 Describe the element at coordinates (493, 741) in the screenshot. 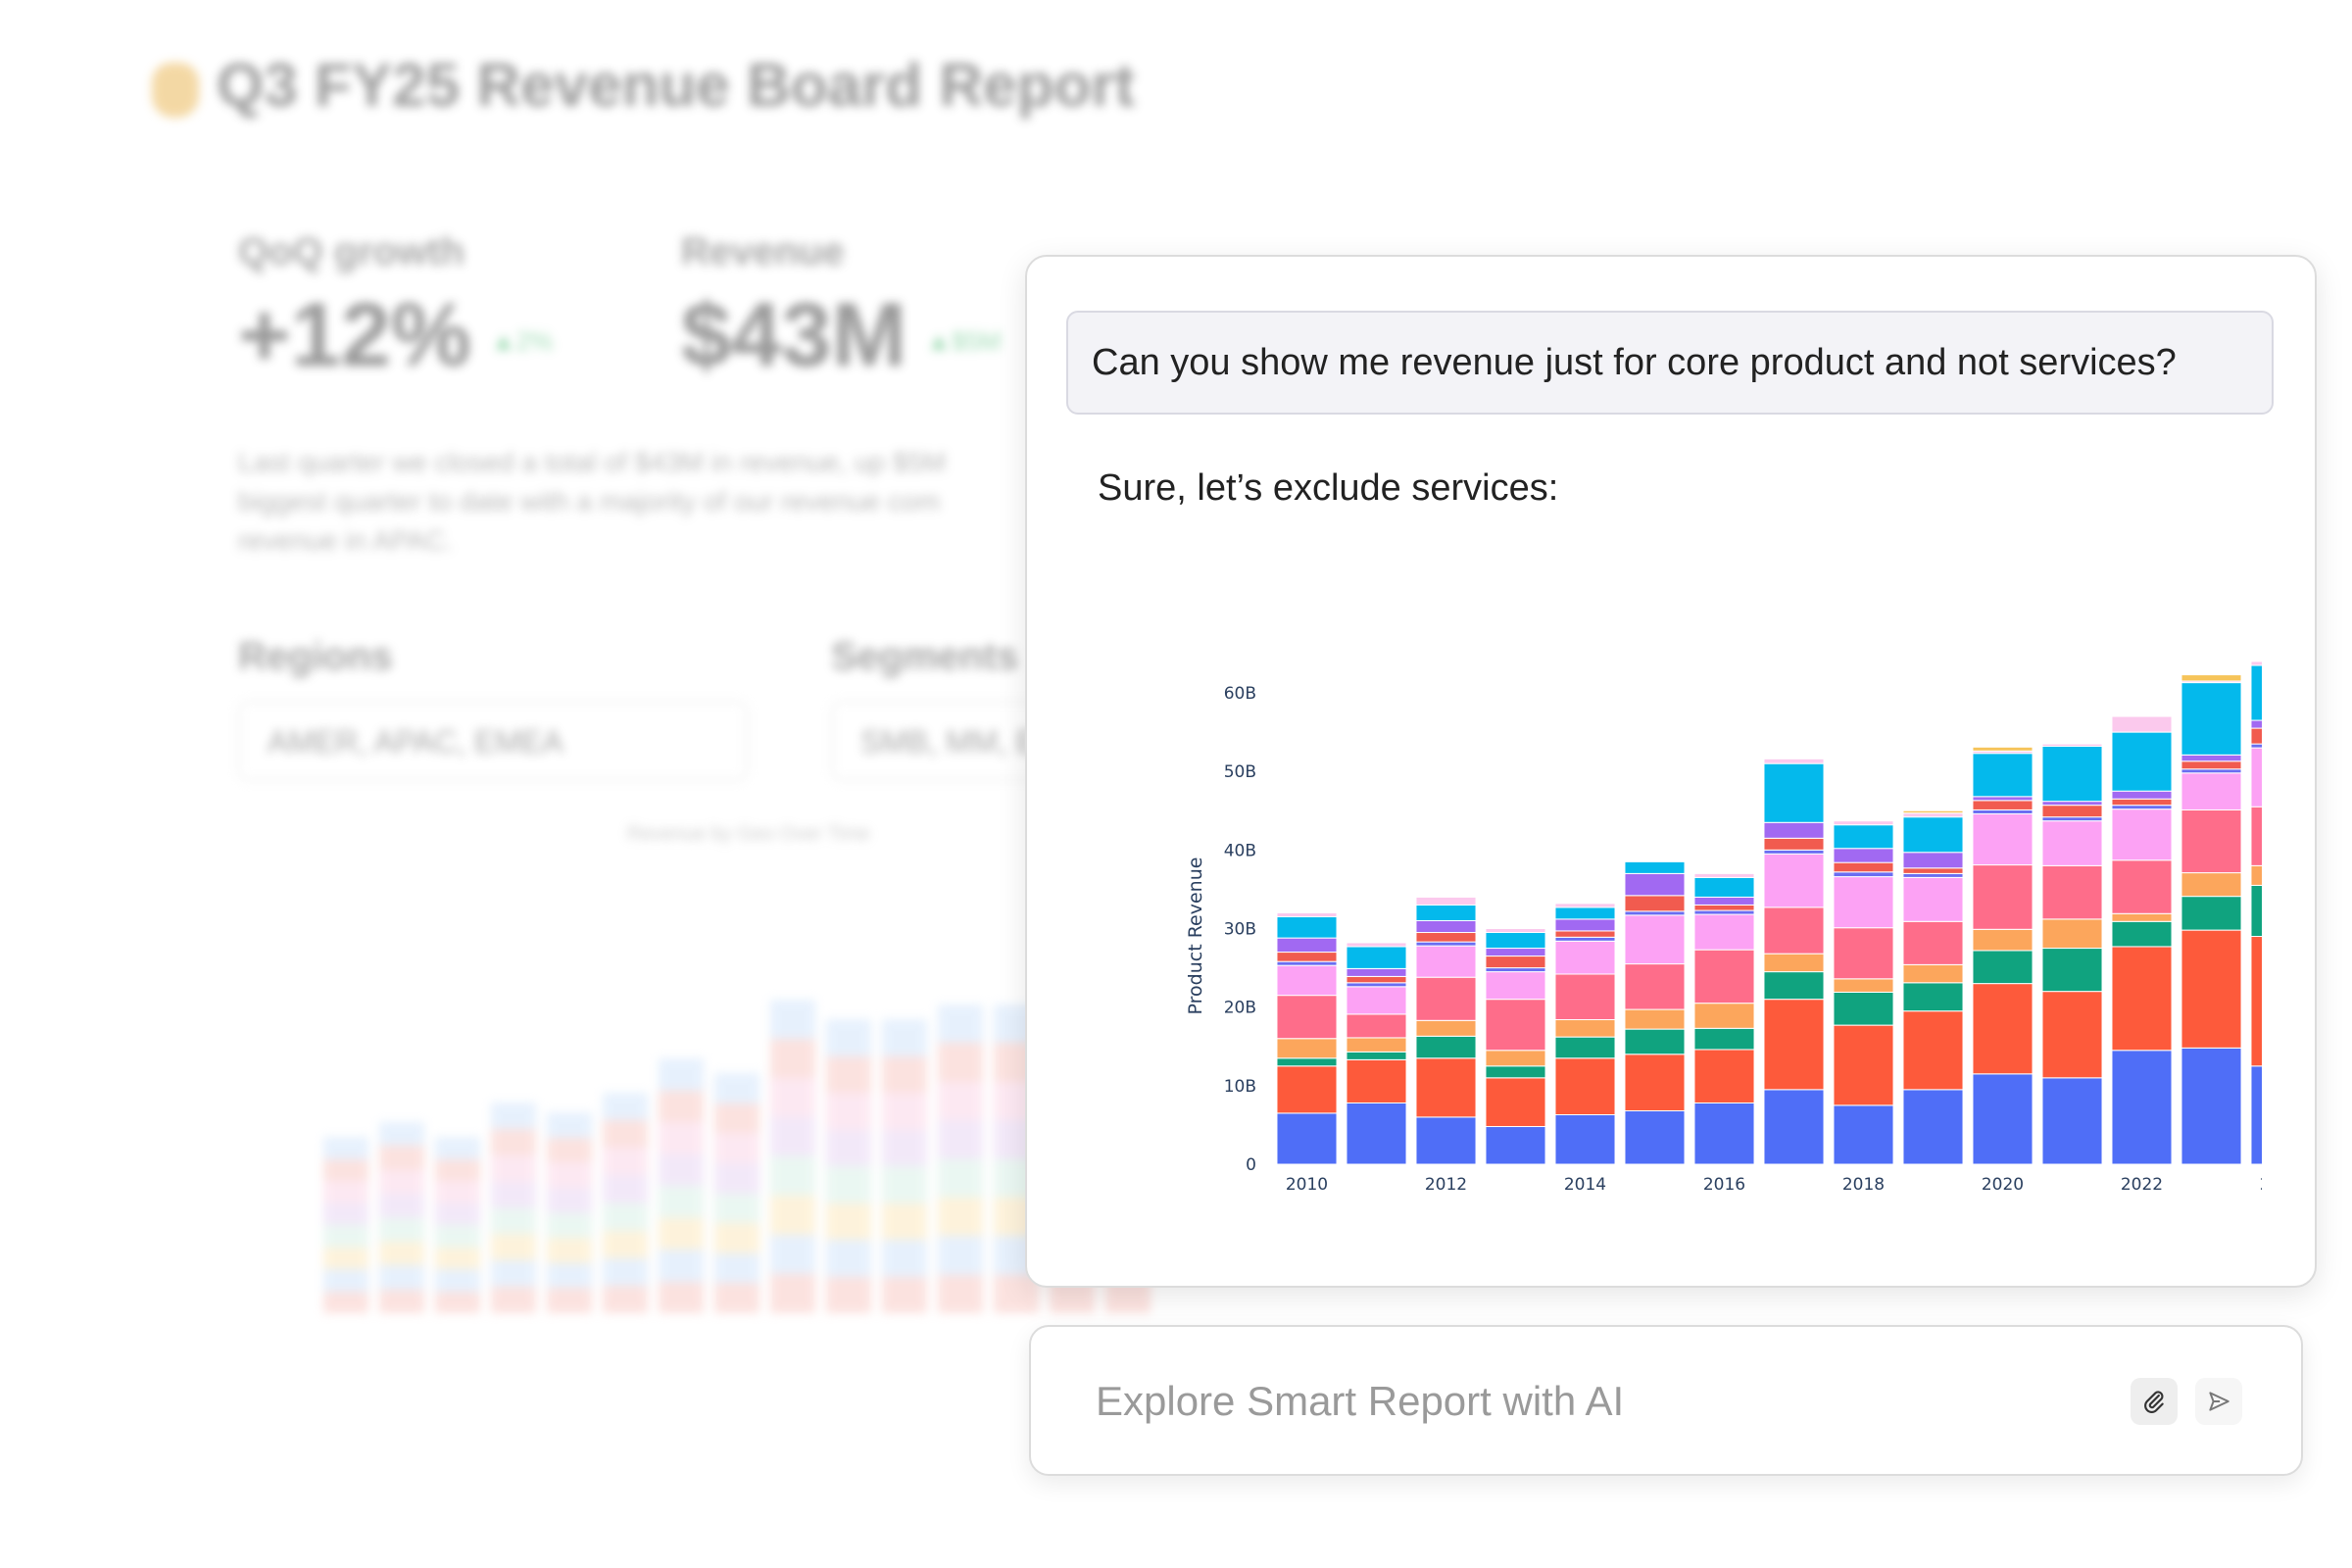

I see `regions-filter: AMER, APAC, EMEA` at that location.